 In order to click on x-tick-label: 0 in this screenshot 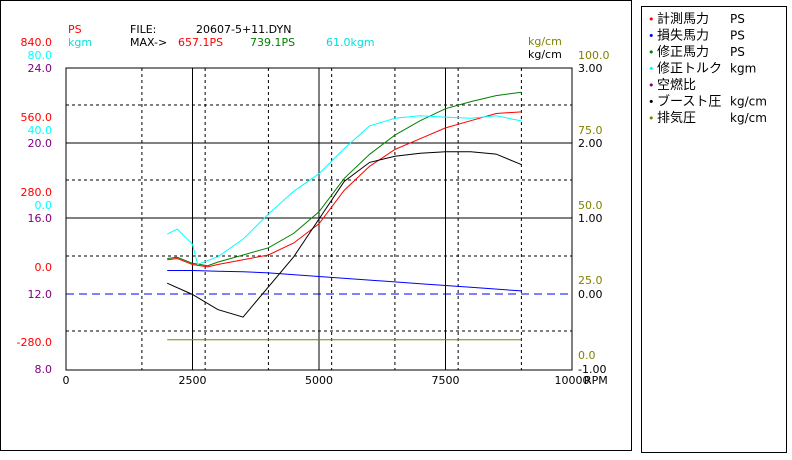, I will do `click(66, 380)`.